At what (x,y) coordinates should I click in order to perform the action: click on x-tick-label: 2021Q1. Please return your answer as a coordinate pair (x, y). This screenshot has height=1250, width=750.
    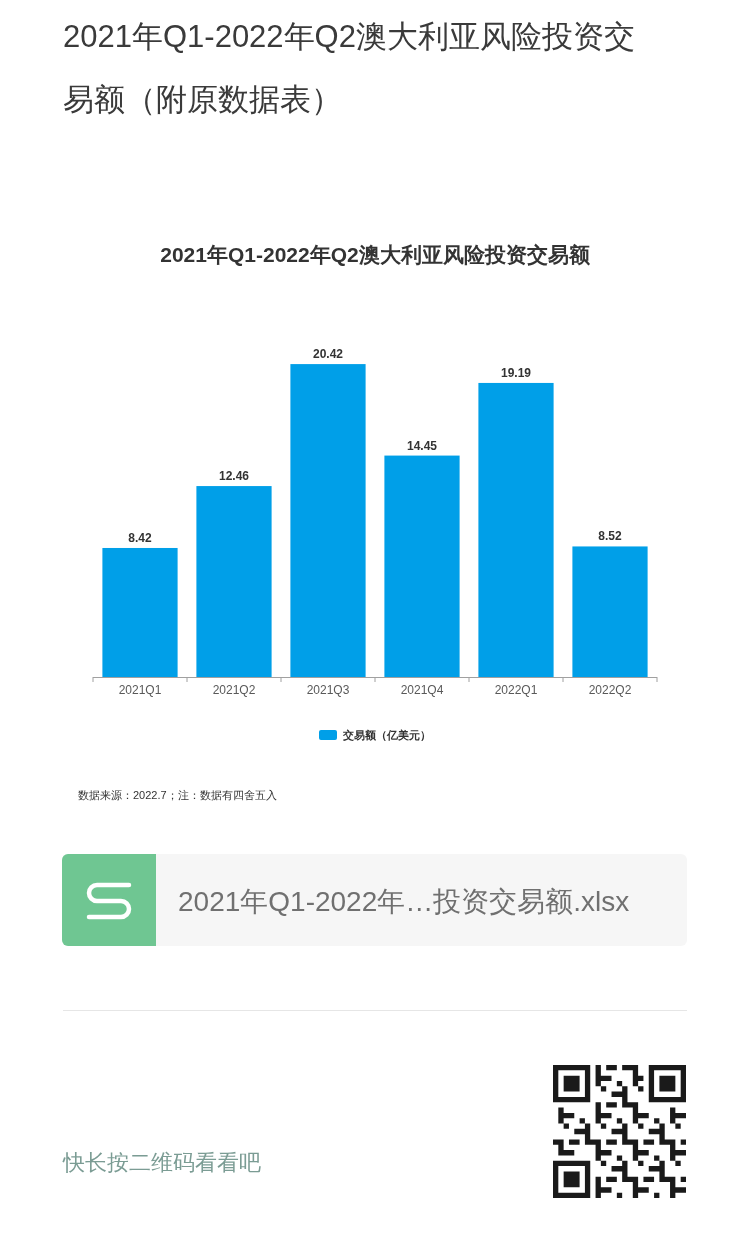
    Looking at the image, I should click on (140, 690).